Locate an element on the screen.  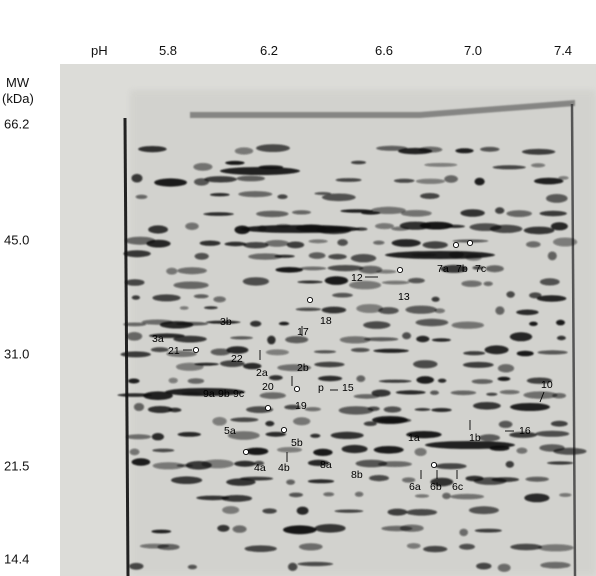
spot-label-9a: 9a is located at coordinates (209, 394).